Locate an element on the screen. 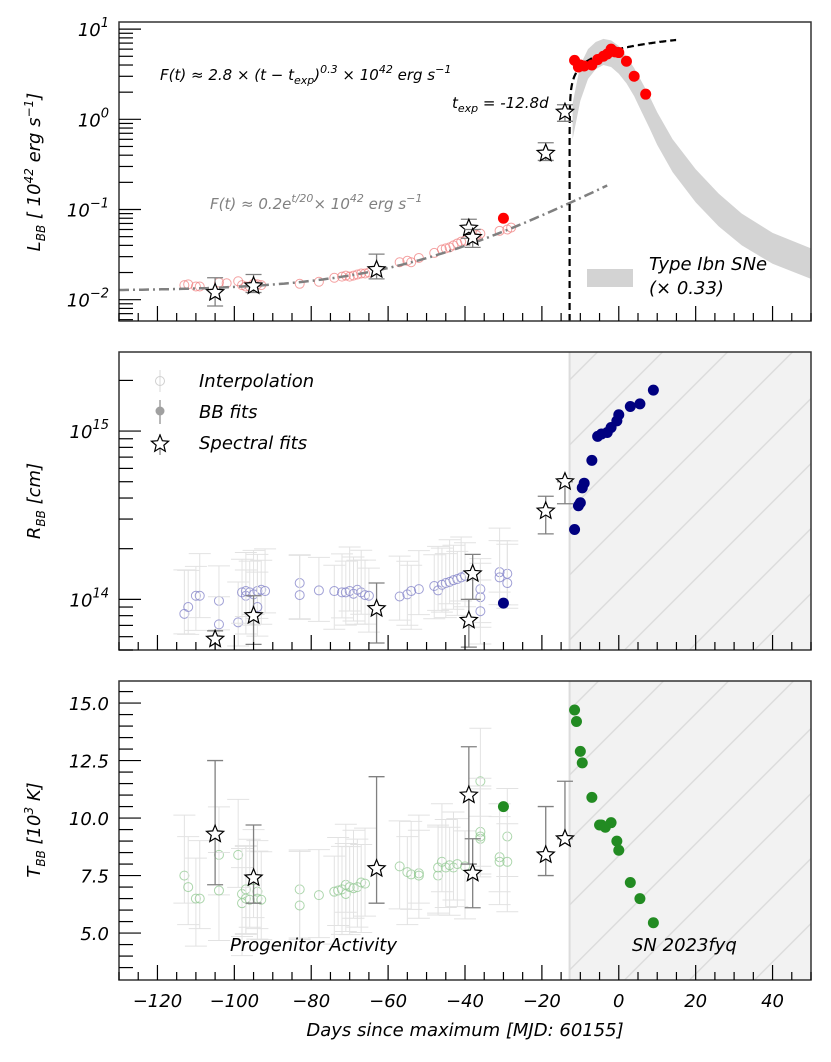 The image size is (831, 1062). y-tick-exponent: 0 is located at coordinates (105, 113).